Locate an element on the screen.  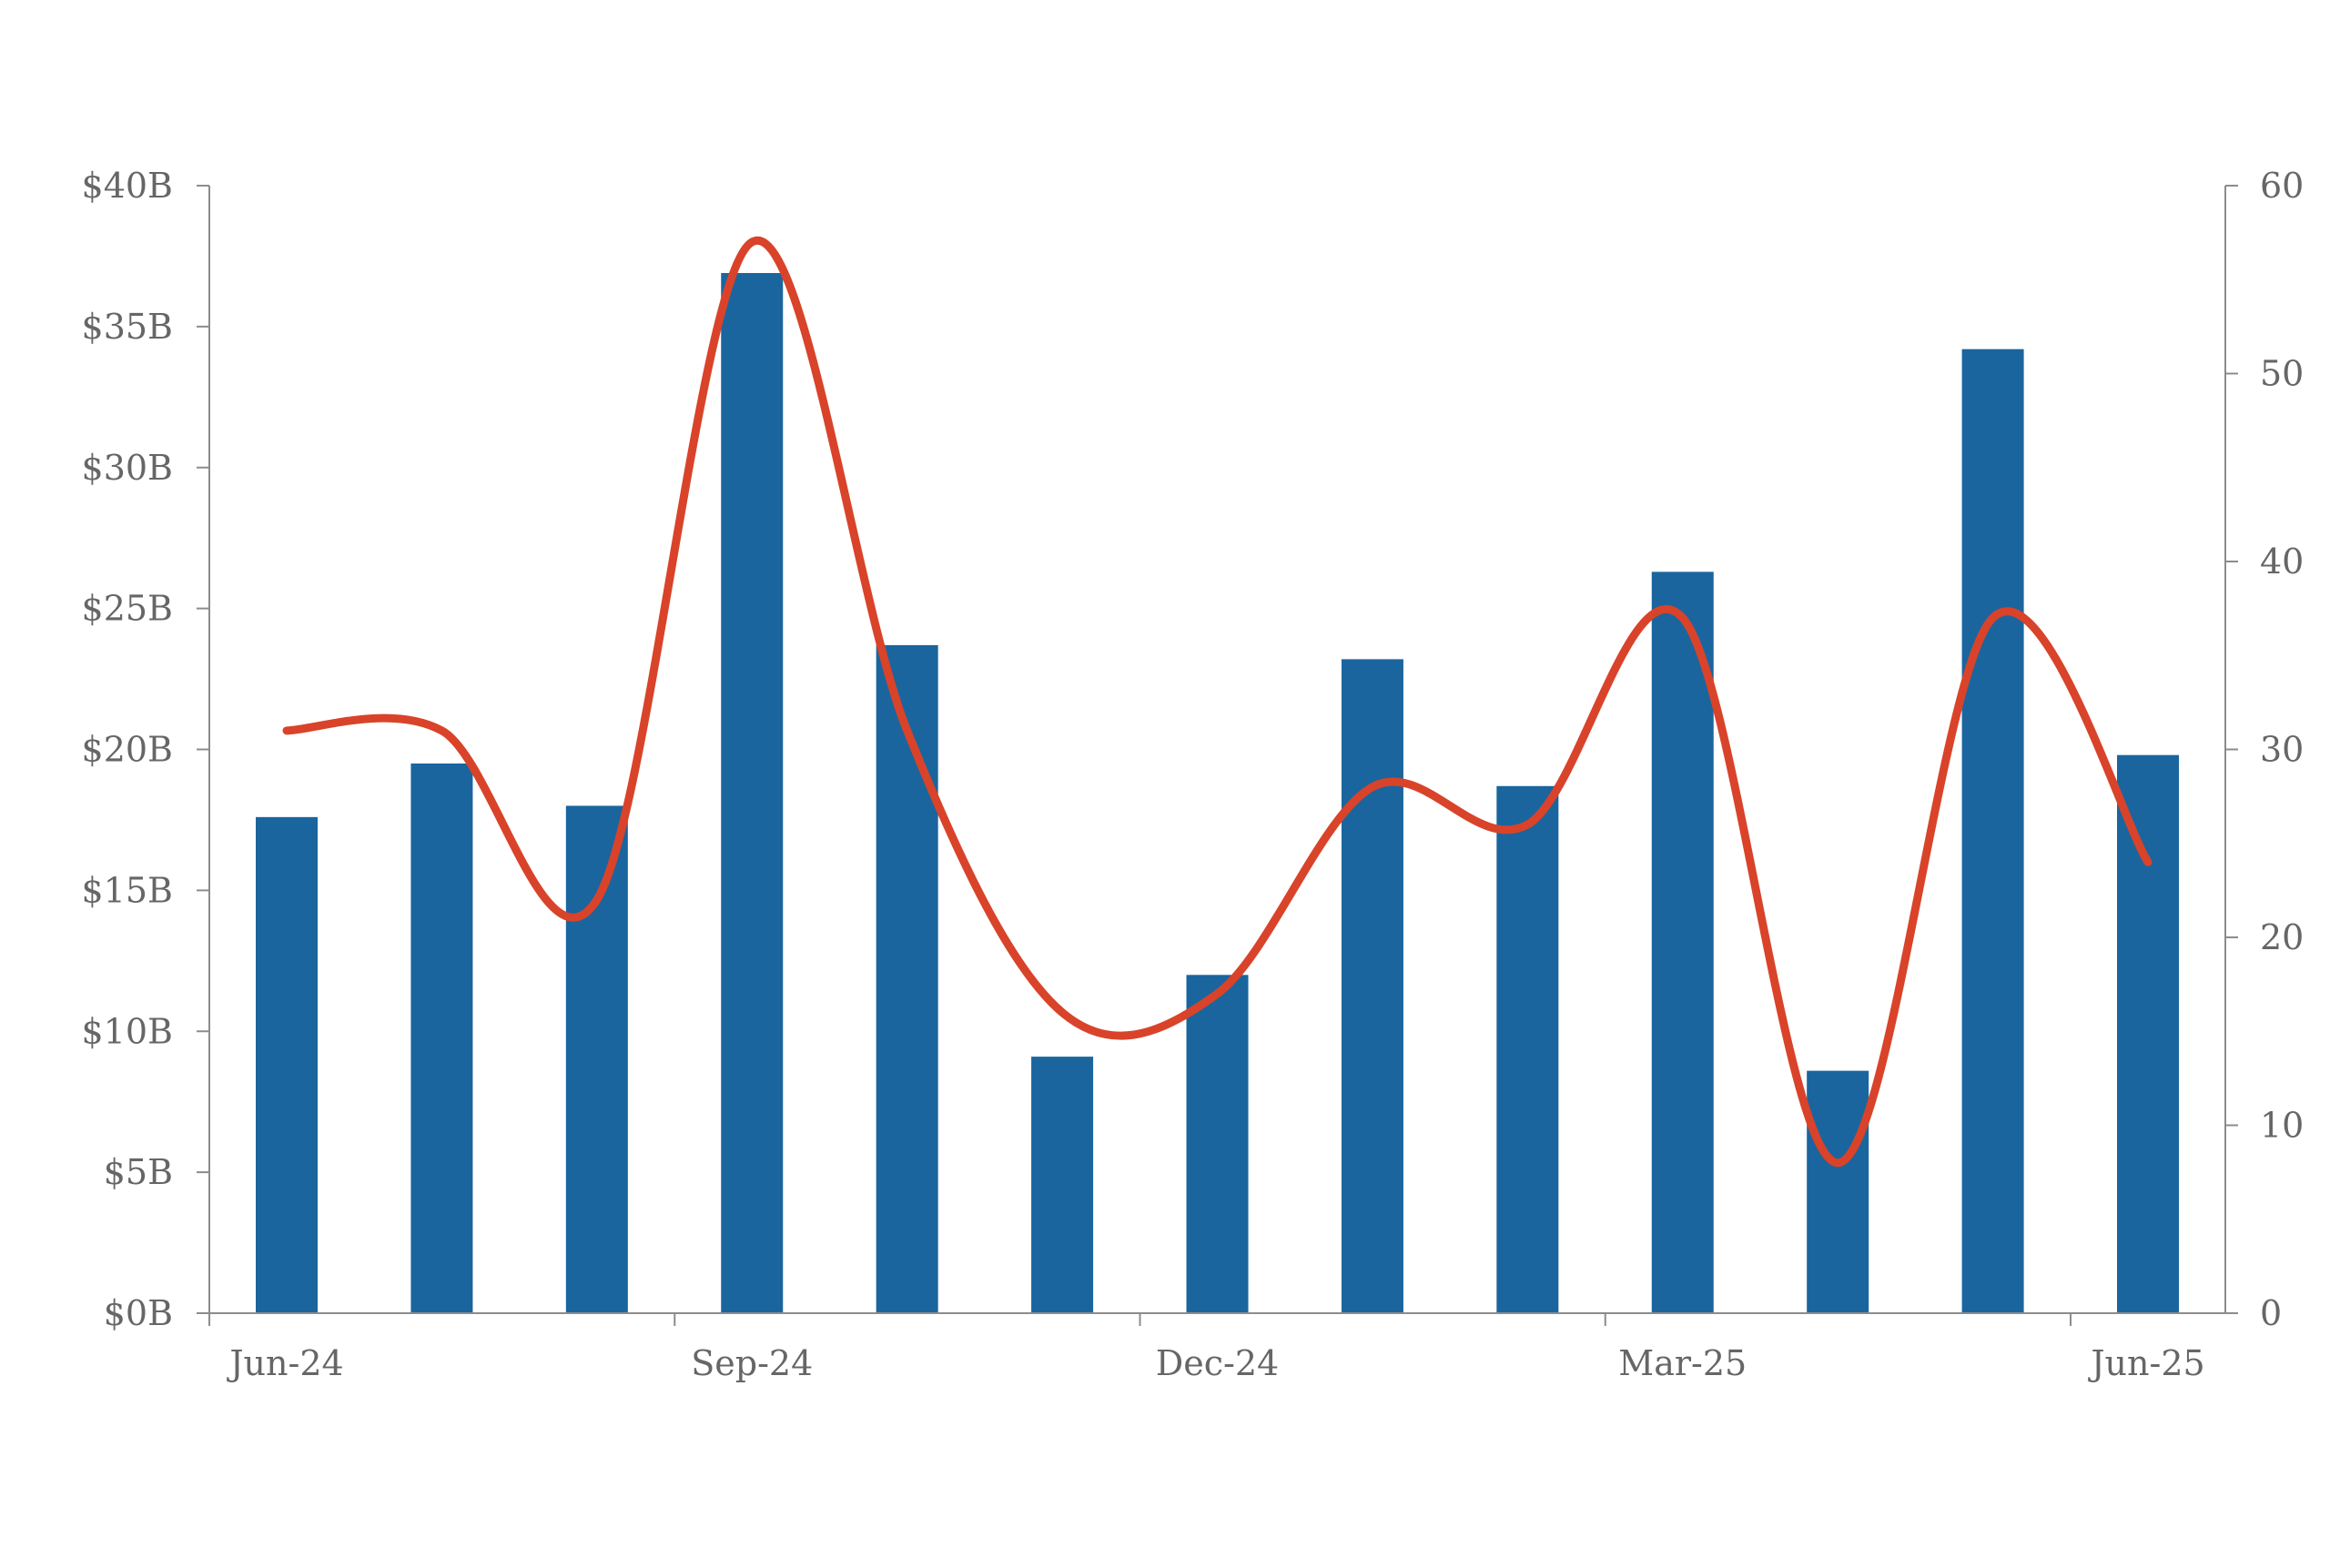
left-tick-label: $35B is located at coordinates (127, 327).